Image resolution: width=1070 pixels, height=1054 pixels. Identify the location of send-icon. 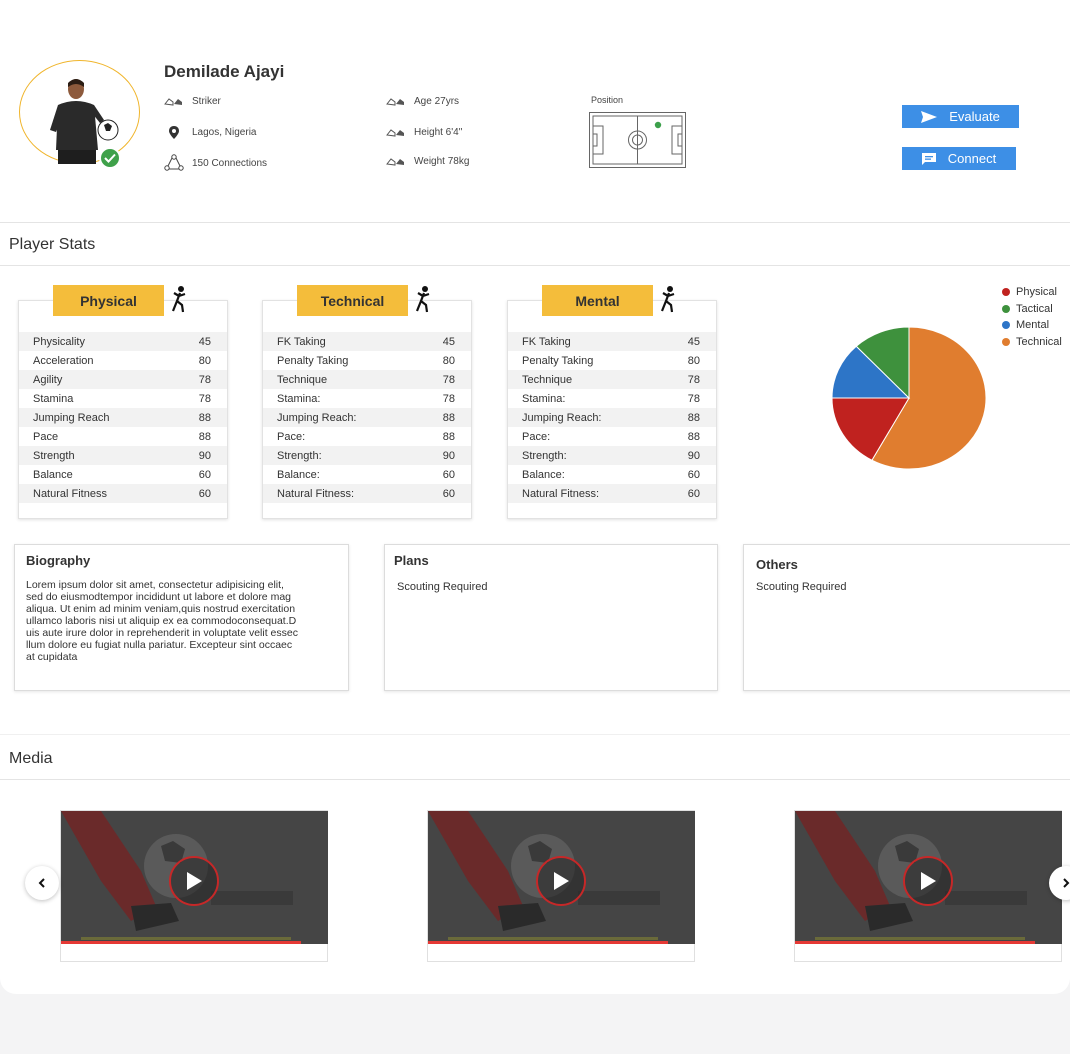
(929, 116).